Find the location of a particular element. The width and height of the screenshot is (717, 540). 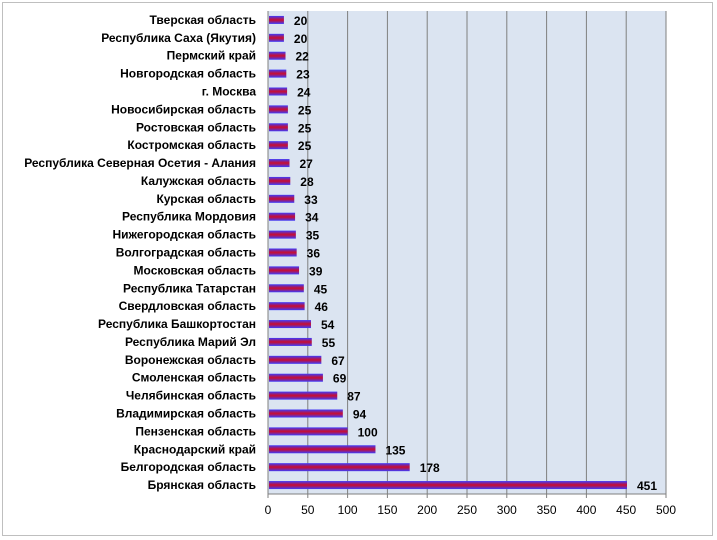

category-label: Курская область is located at coordinates (206, 199).